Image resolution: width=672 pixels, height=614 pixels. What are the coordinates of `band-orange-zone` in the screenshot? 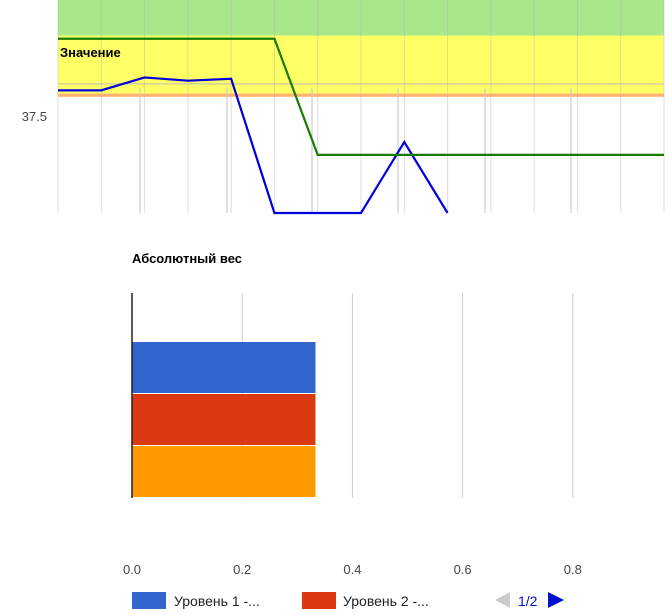 It's located at (361, 95).